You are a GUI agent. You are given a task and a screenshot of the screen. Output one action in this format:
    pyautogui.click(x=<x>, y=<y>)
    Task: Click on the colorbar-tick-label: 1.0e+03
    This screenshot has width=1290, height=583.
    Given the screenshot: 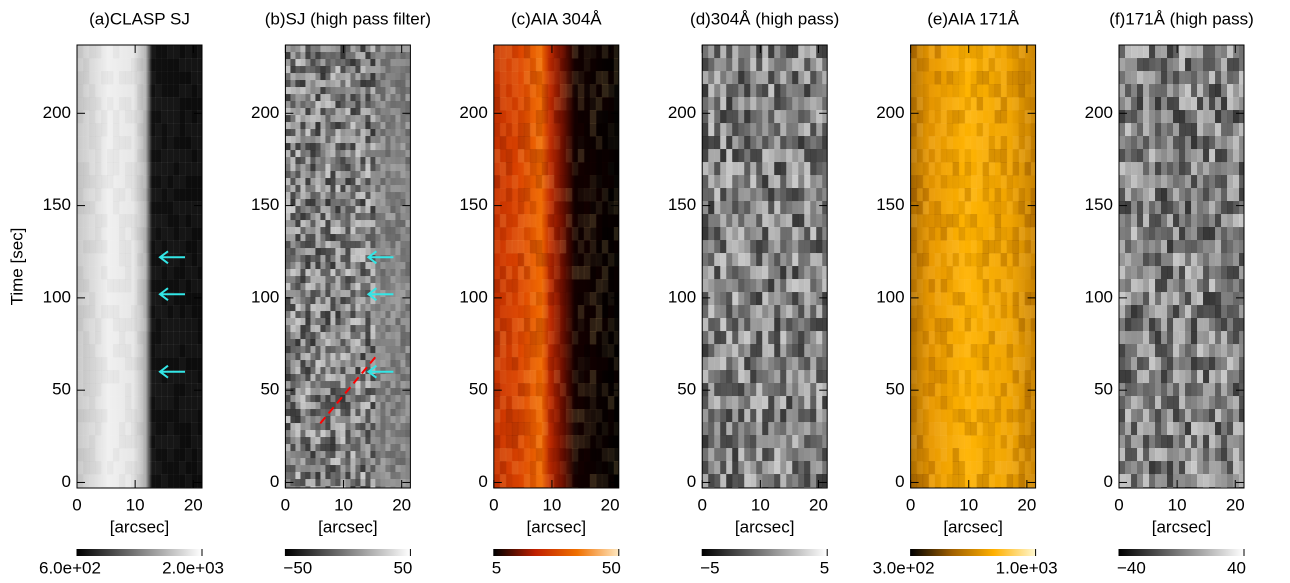 What is the action you would take?
    pyautogui.click(x=1027, y=567)
    